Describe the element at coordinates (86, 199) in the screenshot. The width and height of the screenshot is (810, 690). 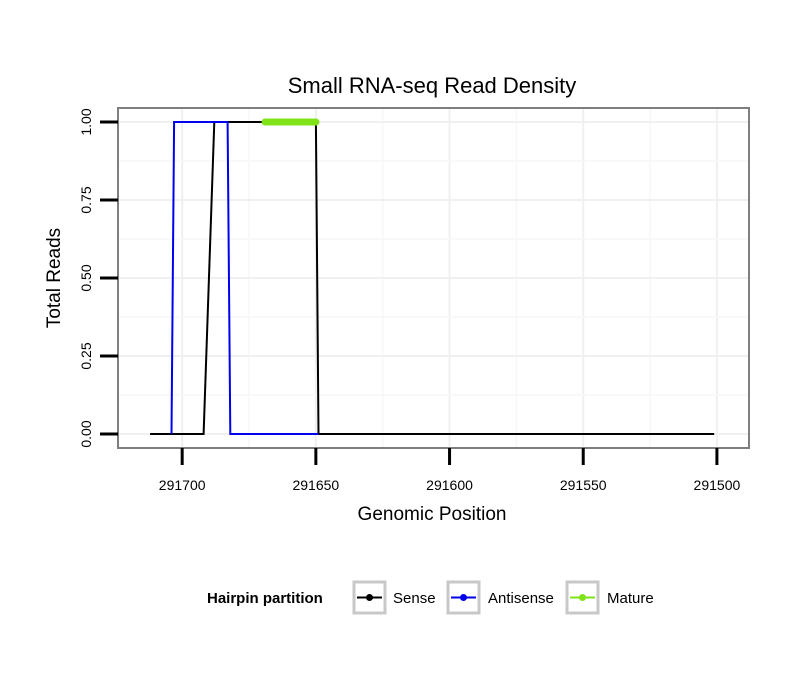
I see `y-tick-label: 0.75` at that location.